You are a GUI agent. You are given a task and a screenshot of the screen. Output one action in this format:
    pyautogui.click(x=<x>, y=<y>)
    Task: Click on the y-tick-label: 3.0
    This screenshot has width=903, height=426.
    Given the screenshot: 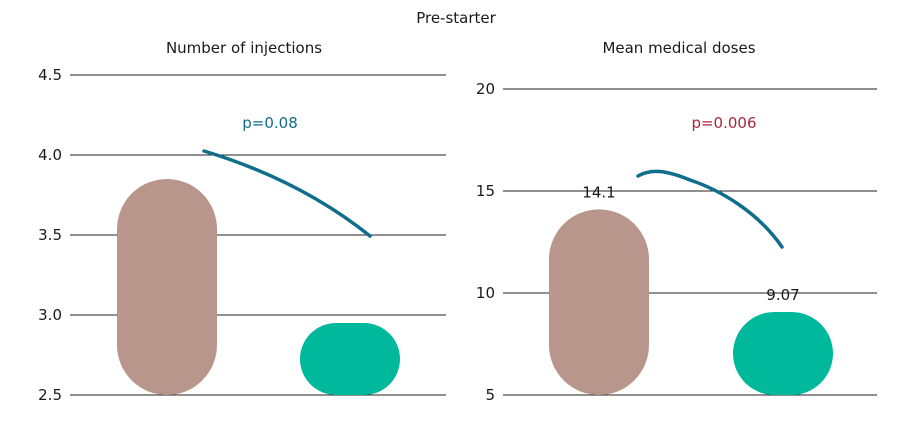 What is the action you would take?
    pyautogui.click(x=50, y=315)
    